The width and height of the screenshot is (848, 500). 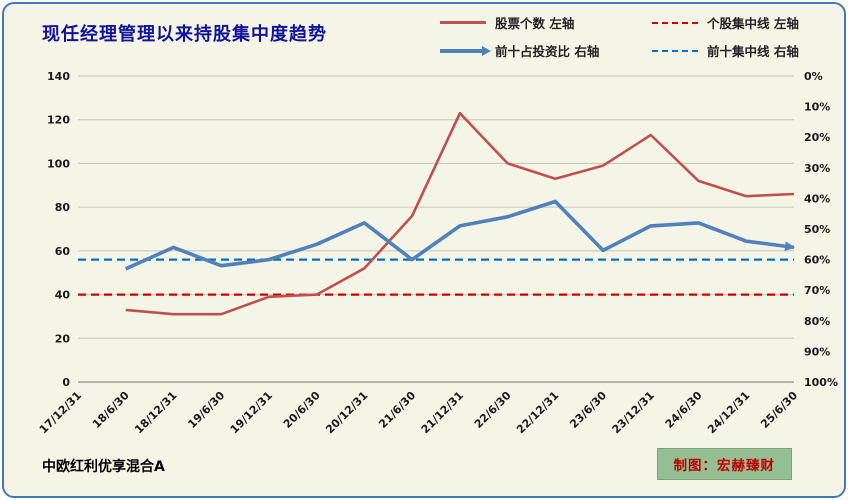 What do you see at coordinates (155, 412) in the screenshot?
I see `svg-text: 18/12/31` at bounding box center [155, 412].